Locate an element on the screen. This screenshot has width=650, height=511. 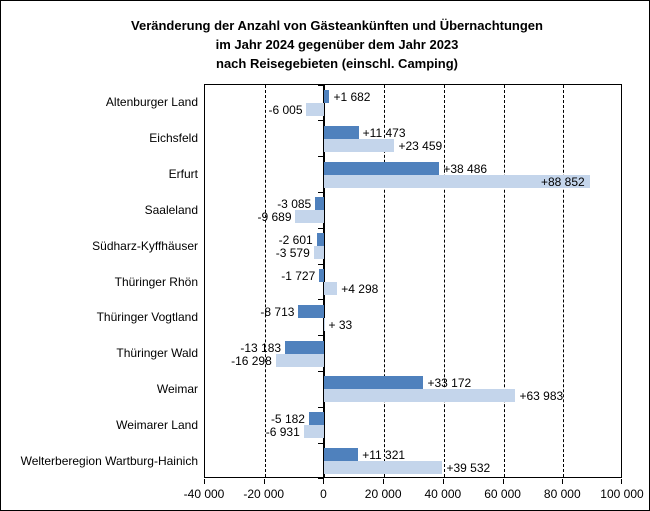
bar-value-label: +11 473 is located at coordinates (384, 132).